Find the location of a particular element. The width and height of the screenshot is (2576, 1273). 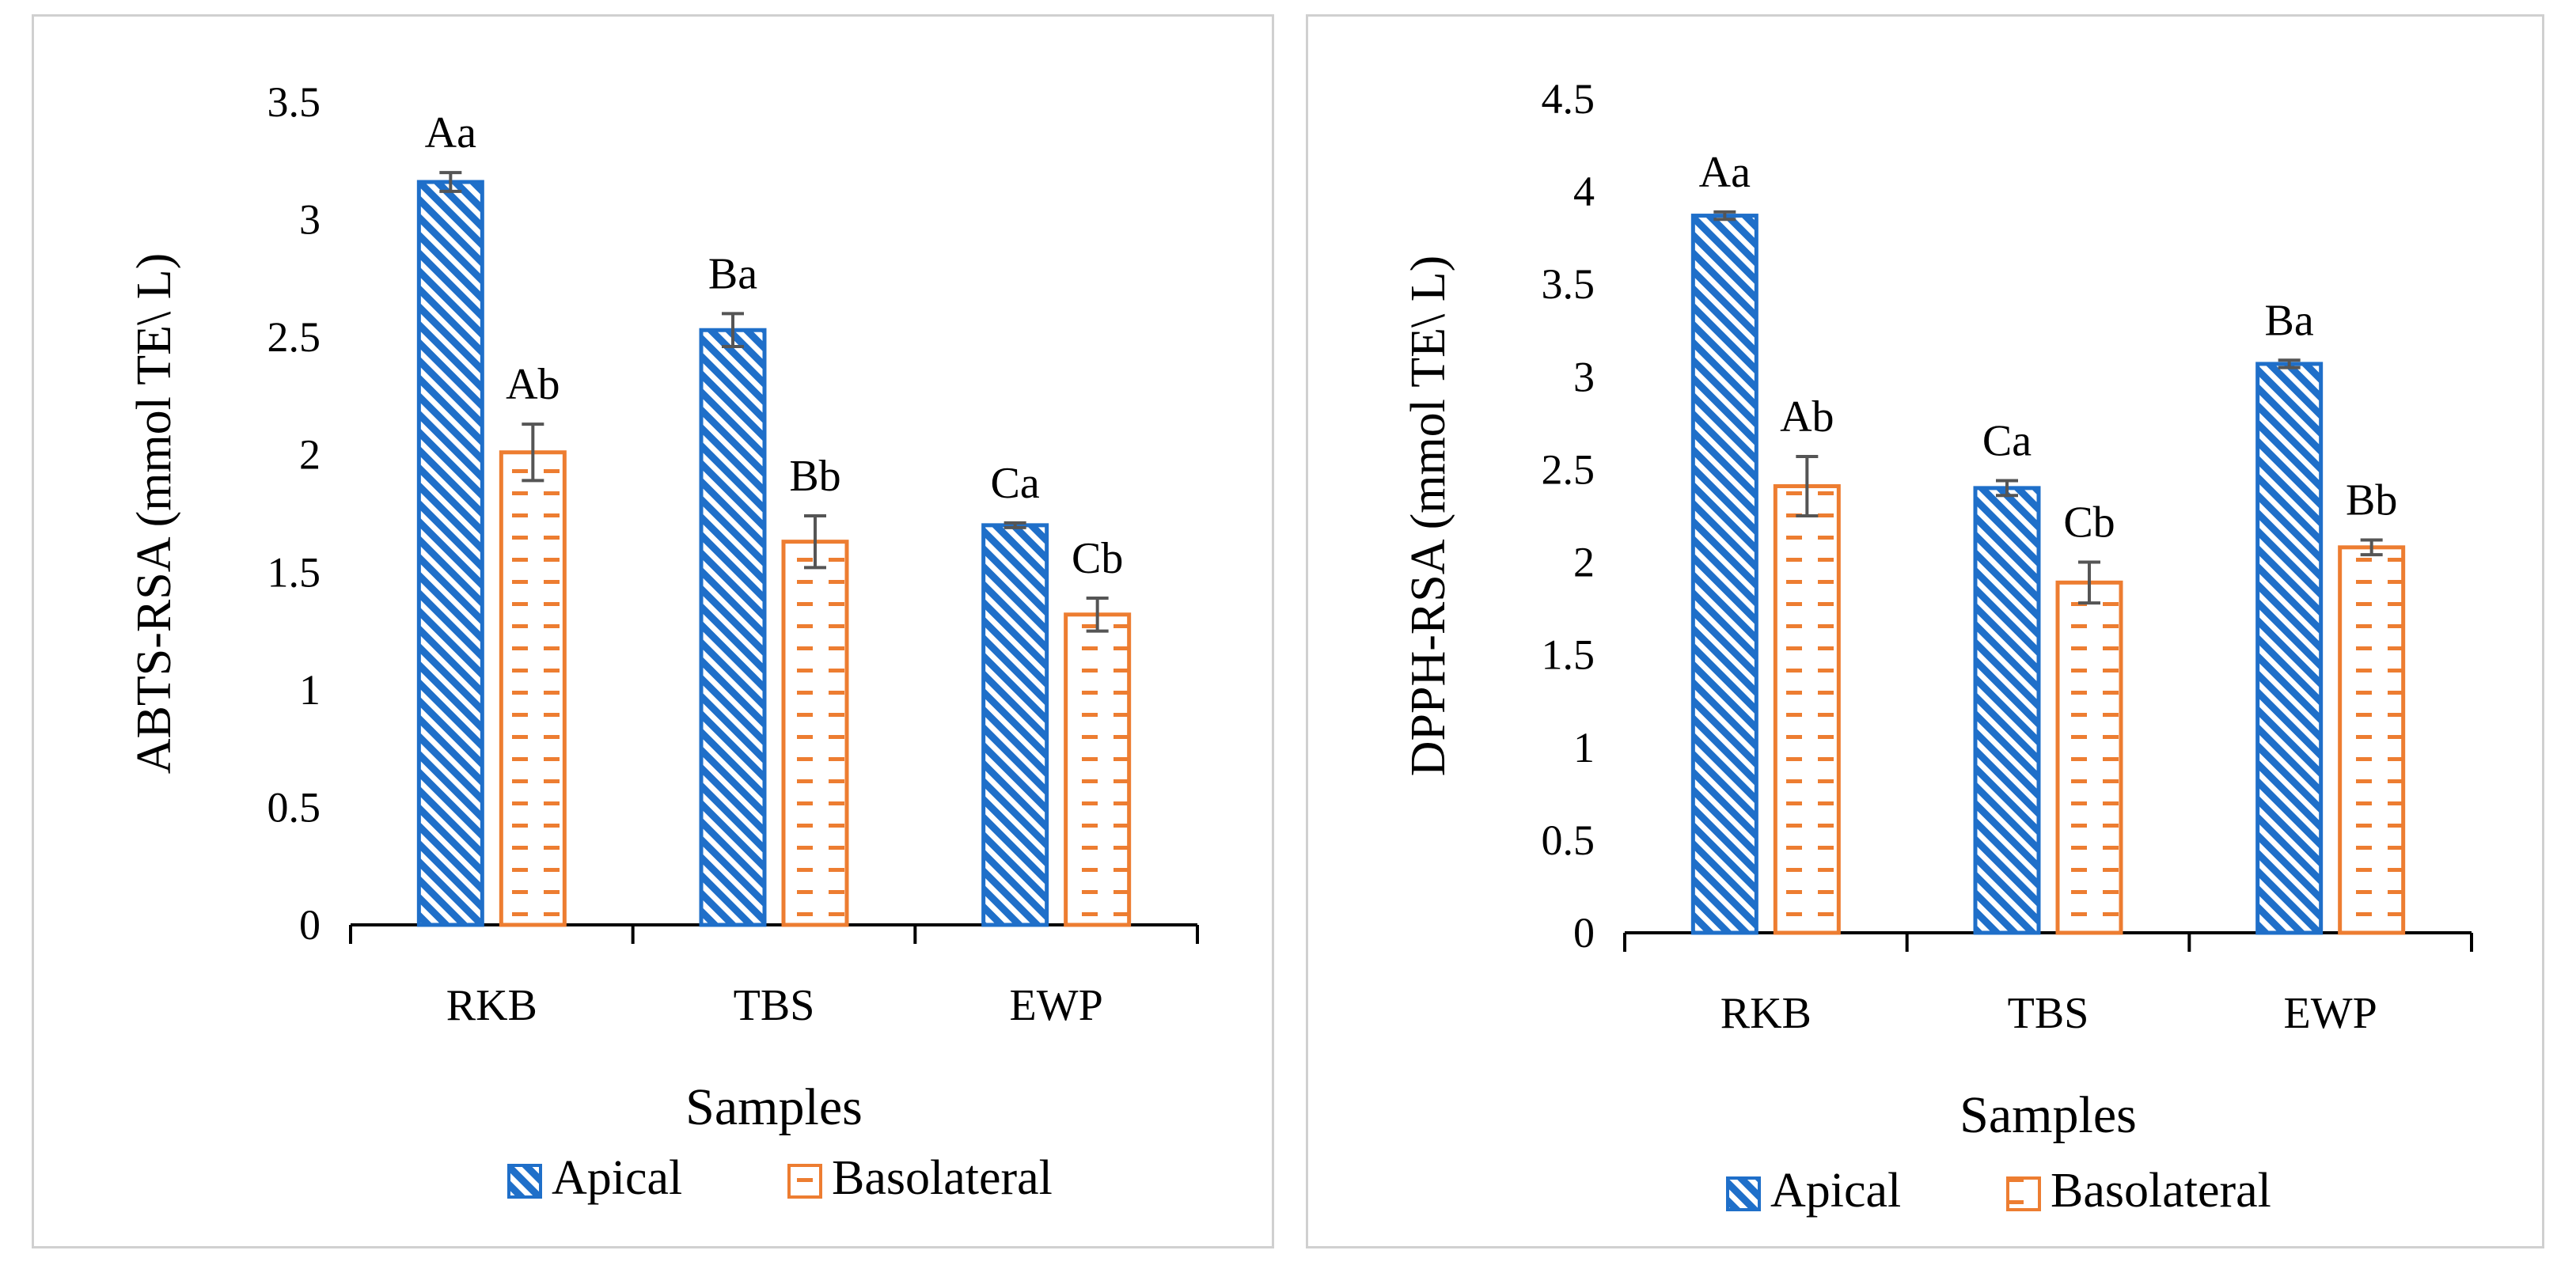

y-axis-title: DPPH-RSA (mmol TE\ L) is located at coordinates (1428, 516).